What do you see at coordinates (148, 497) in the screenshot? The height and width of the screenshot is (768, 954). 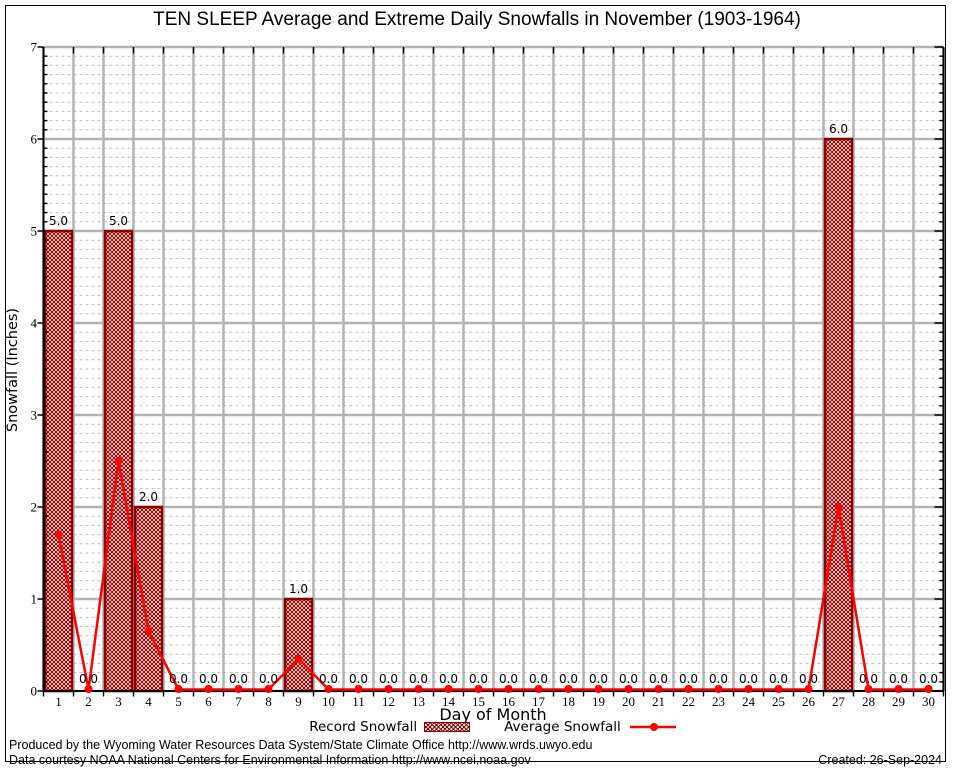 I see `bar-value-label-day-4: 2.0` at bounding box center [148, 497].